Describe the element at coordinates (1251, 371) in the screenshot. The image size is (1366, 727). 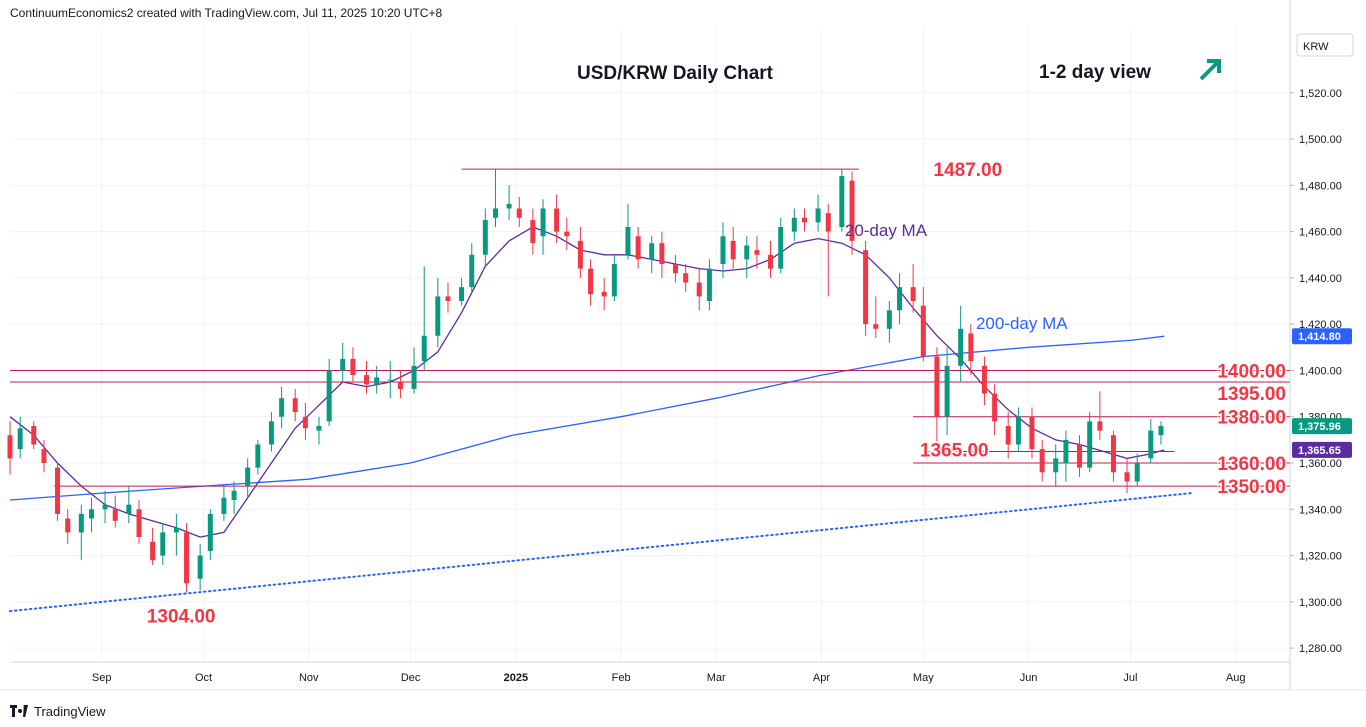
I see `level-label: 1400.00` at that location.